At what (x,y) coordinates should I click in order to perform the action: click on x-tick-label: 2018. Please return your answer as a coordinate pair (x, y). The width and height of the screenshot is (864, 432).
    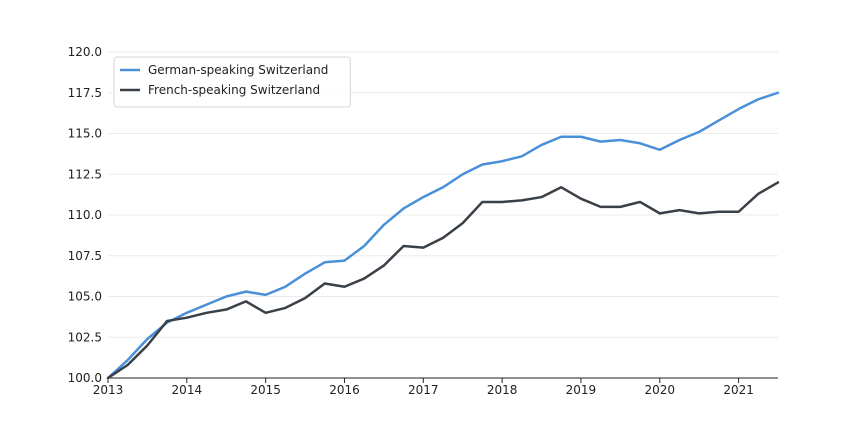
    Looking at the image, I should click on (502, 390).